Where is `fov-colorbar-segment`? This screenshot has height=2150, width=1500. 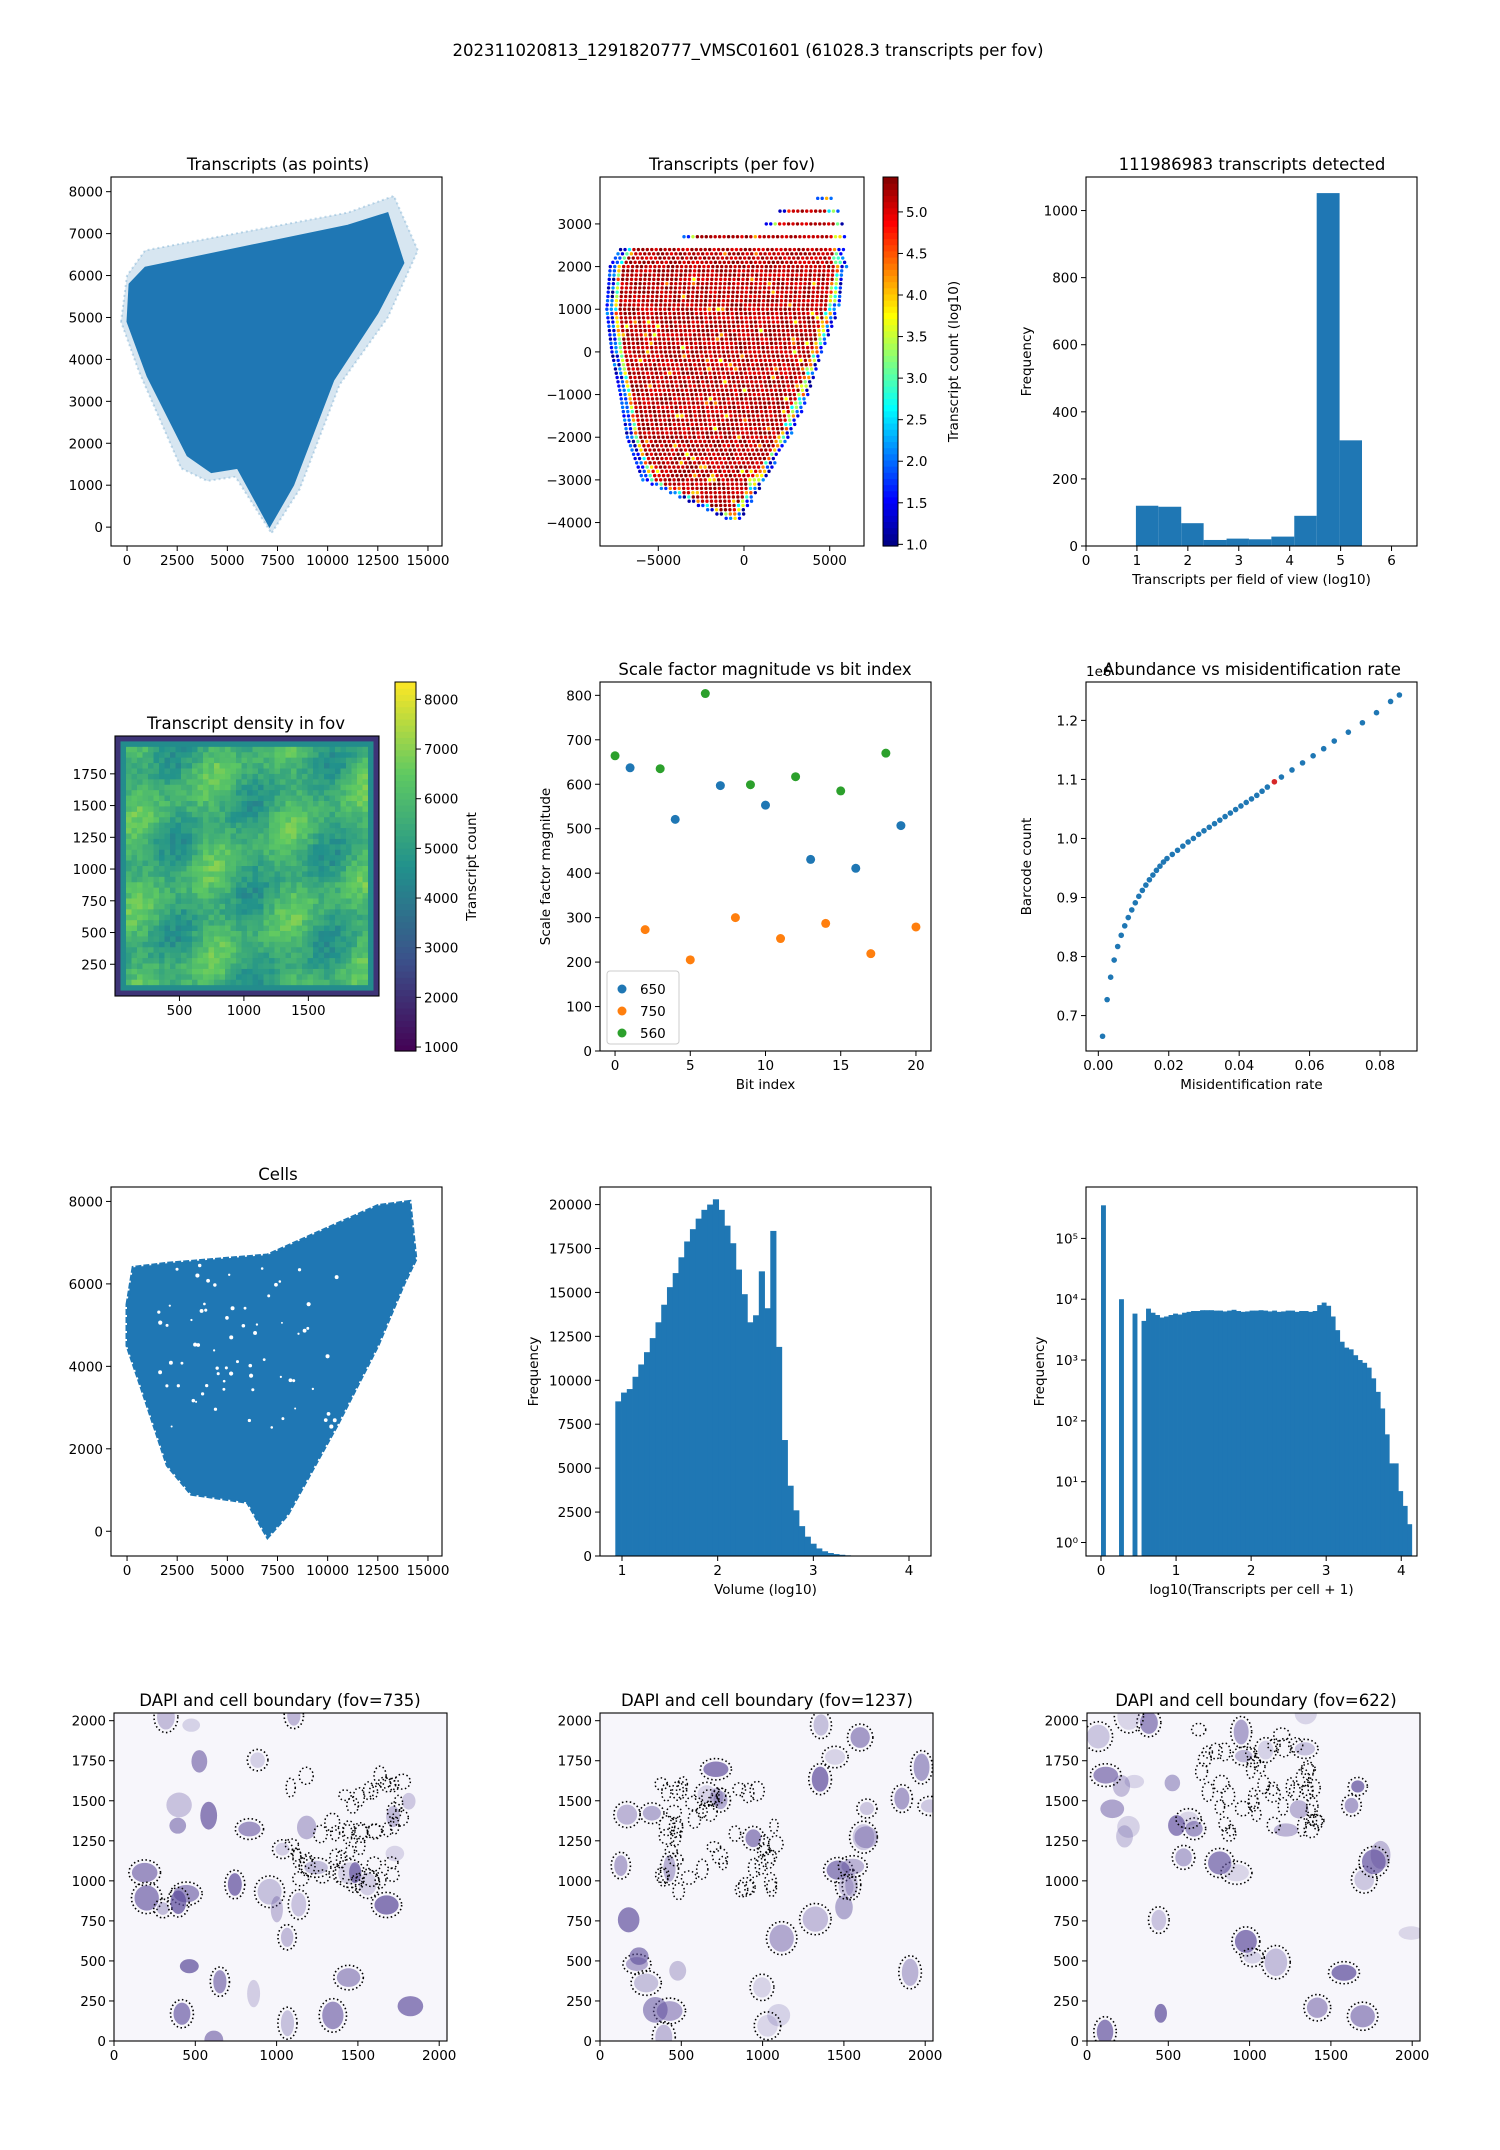
fov-colorbar-segment is located at coordinates (890, 193).